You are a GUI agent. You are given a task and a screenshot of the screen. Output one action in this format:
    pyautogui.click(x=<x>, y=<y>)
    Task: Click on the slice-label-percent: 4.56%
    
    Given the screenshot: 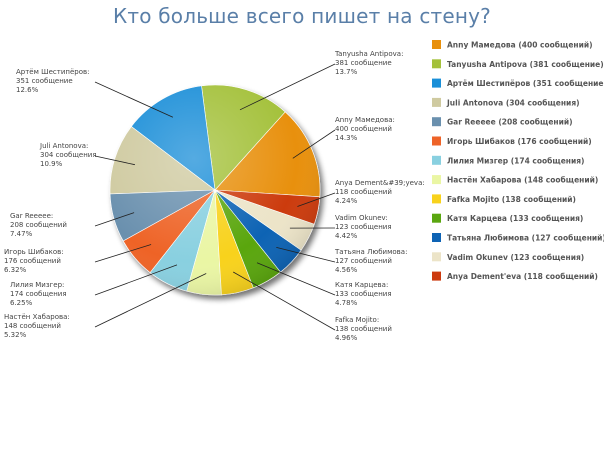 What is the action you would take?
    pyautogui.click(x=346, y=270)
    